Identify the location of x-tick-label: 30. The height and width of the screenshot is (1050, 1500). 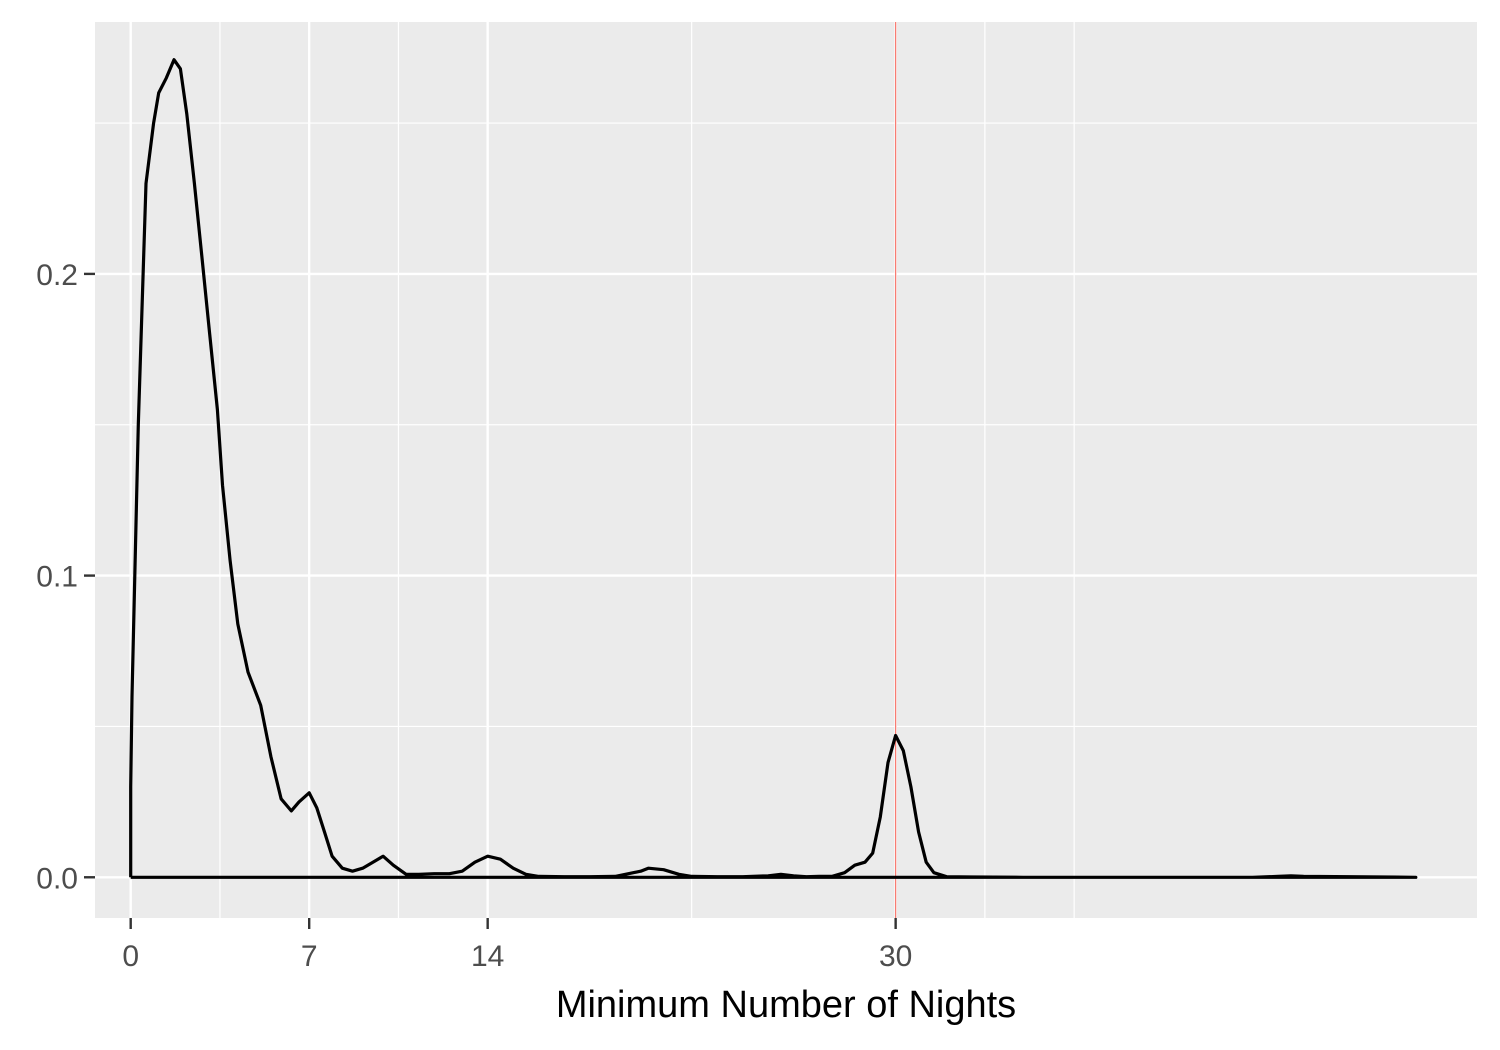
(895, 956).